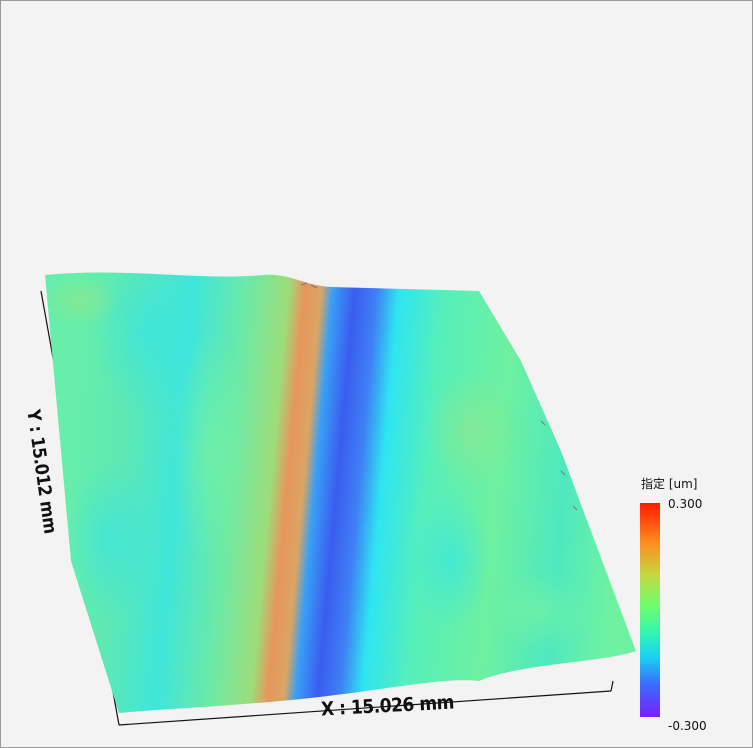  What do you see at coordinates (687, 726) in the screenshot?
I see `legend-min-label: -0.300` at bounding box center [687, 726].